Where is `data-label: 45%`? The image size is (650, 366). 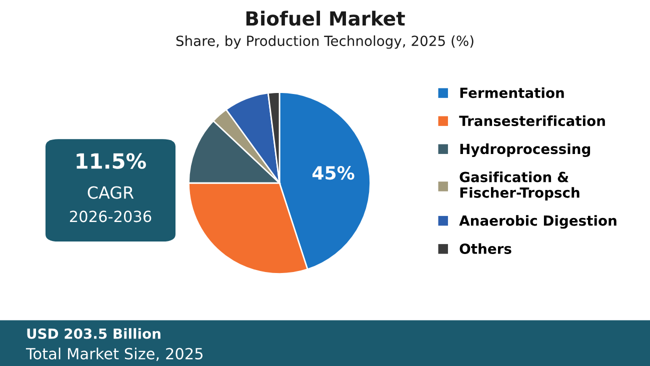 data-label: 45% is located at coordinates (333, 173).